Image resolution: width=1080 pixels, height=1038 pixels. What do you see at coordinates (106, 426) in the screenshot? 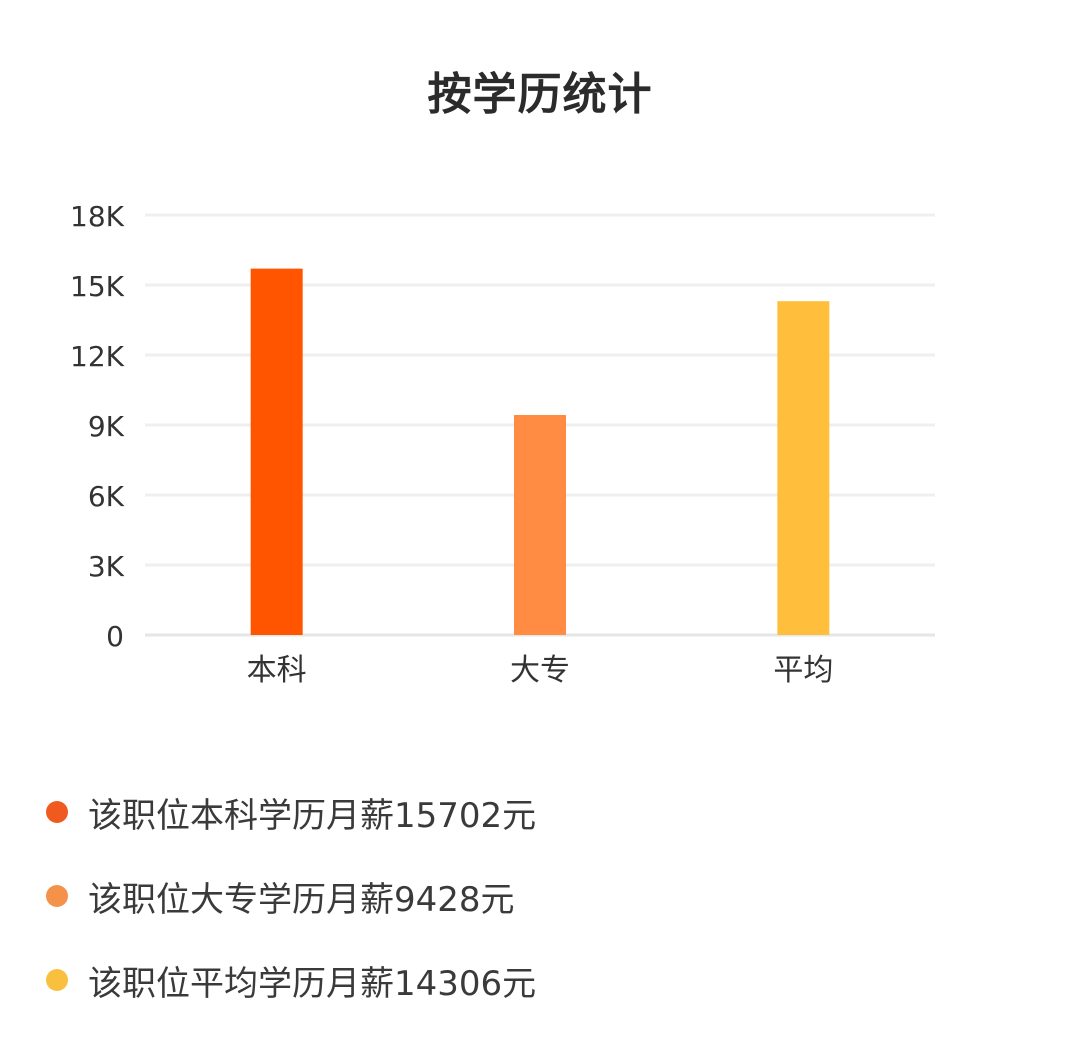
I see `y-tick-label: 9K` at bounding box center [106, 426].